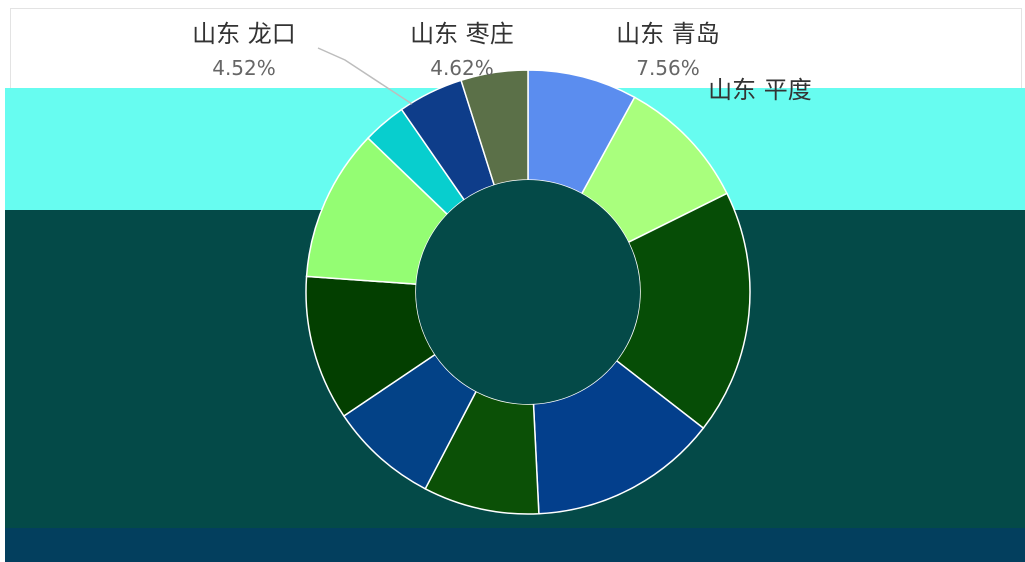 The image size is (1025, 562). What do you see at coordinates (1021, 48) in the screenshot?
I see `right-border` at bounding box center [1021, 48].